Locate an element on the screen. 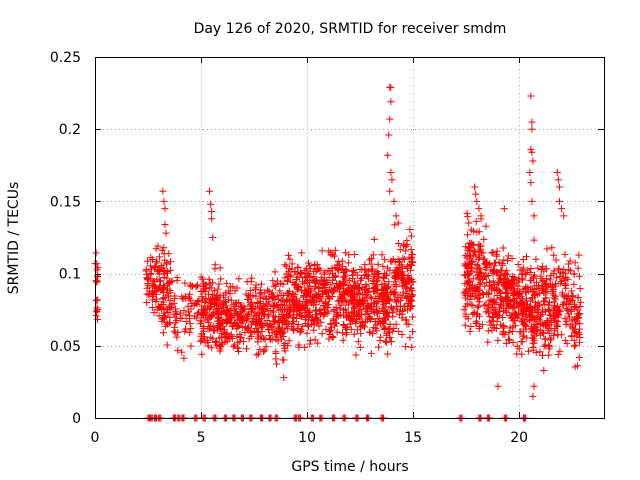  x-tick-label: 0 is located at coordinates (95, 438).